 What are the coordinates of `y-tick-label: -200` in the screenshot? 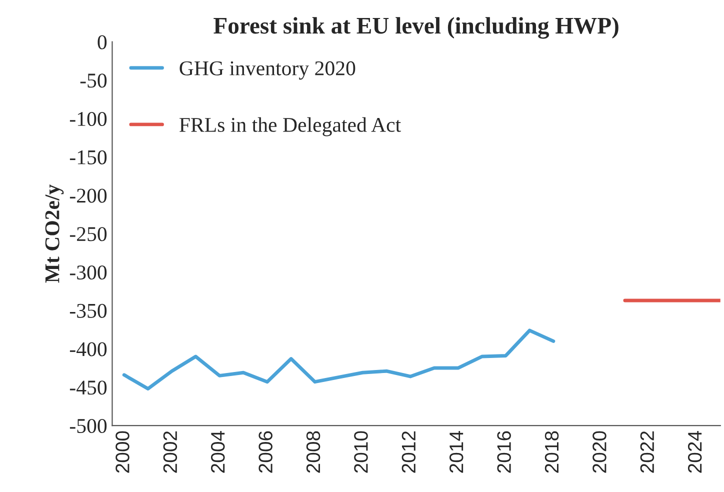 It's located at (88, 195).